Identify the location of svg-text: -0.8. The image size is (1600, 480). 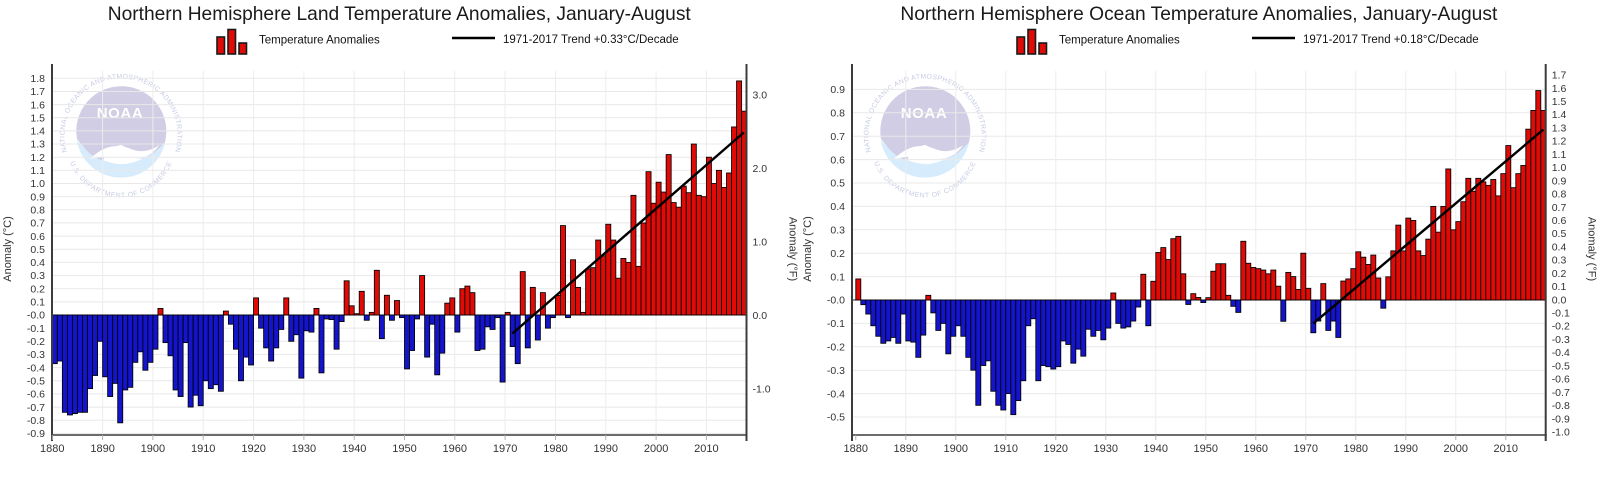
(1561, 406).